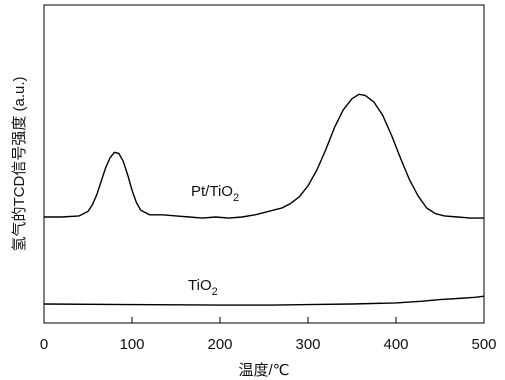 This screenshot has width=505, height=380. Describe the element at coordinates (264, 300) in the screenshot. I see `series-line-tio2` at that location.